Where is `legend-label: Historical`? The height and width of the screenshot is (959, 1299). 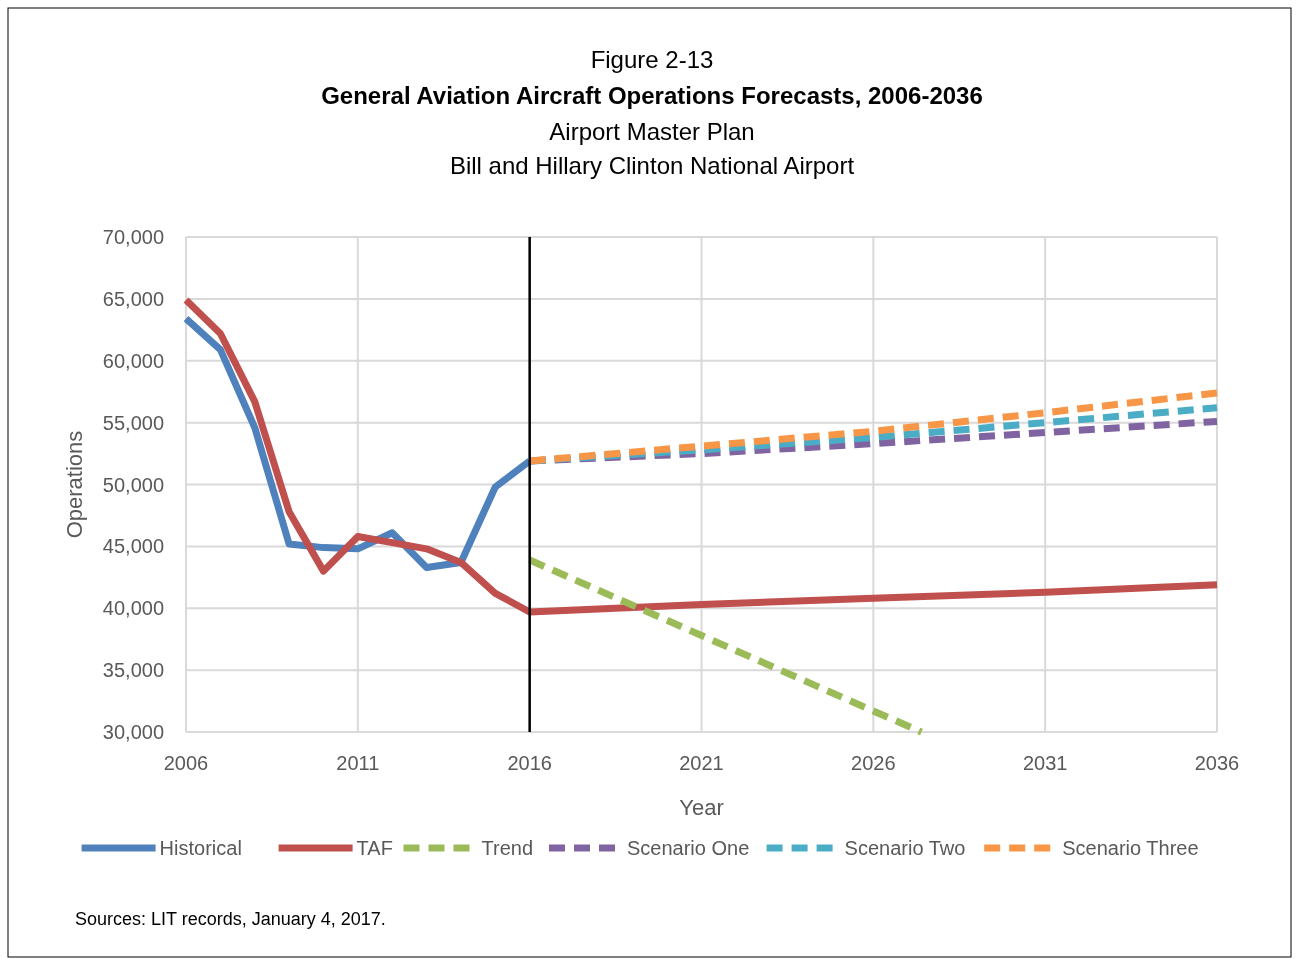 legend-label: Historical is located at coordinates (200, 848).